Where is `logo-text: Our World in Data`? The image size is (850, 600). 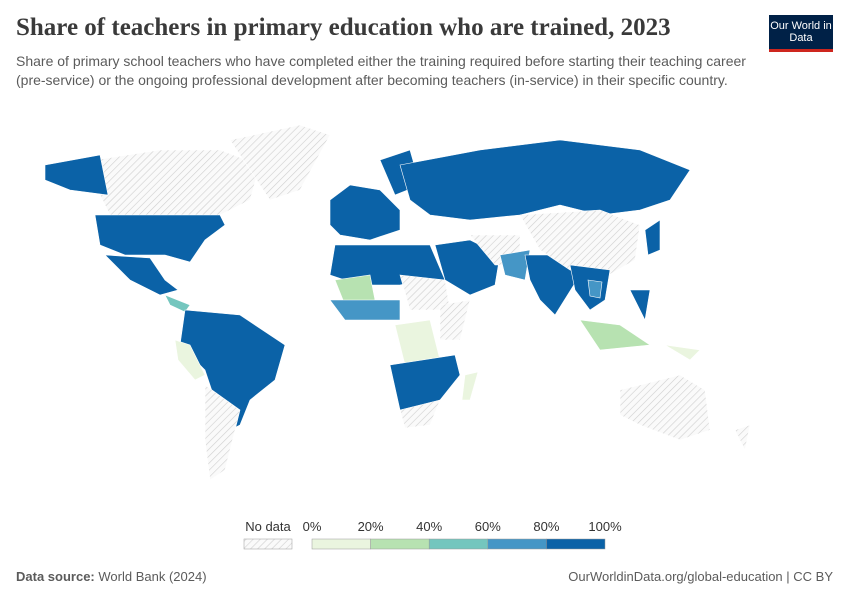 logo-text: Our World in Data is located at coordinates (801, 32).